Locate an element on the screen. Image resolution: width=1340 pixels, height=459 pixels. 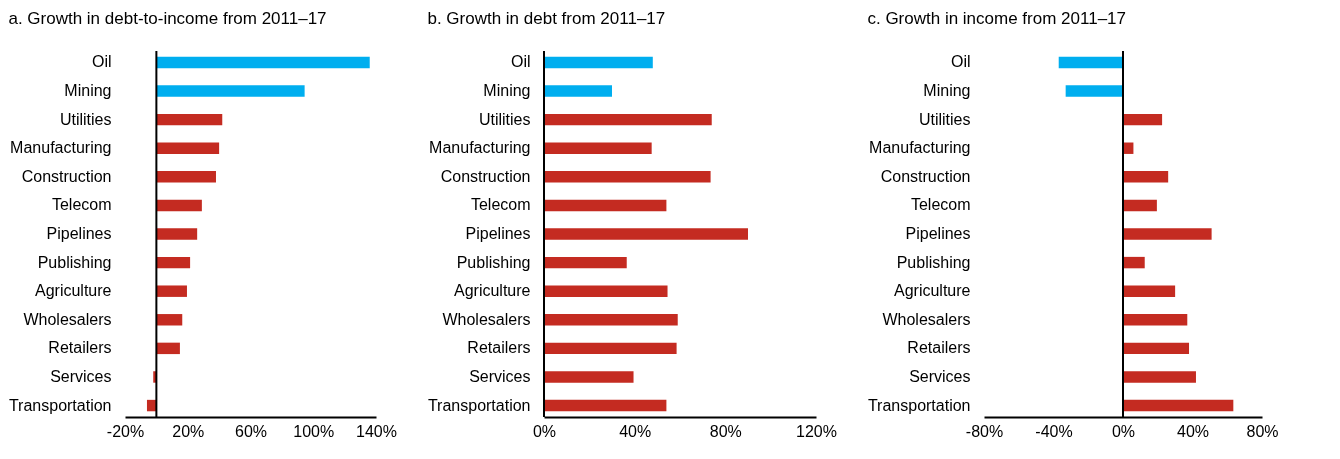
x-tick-label: -40% is located at coordinates (1054, 431).